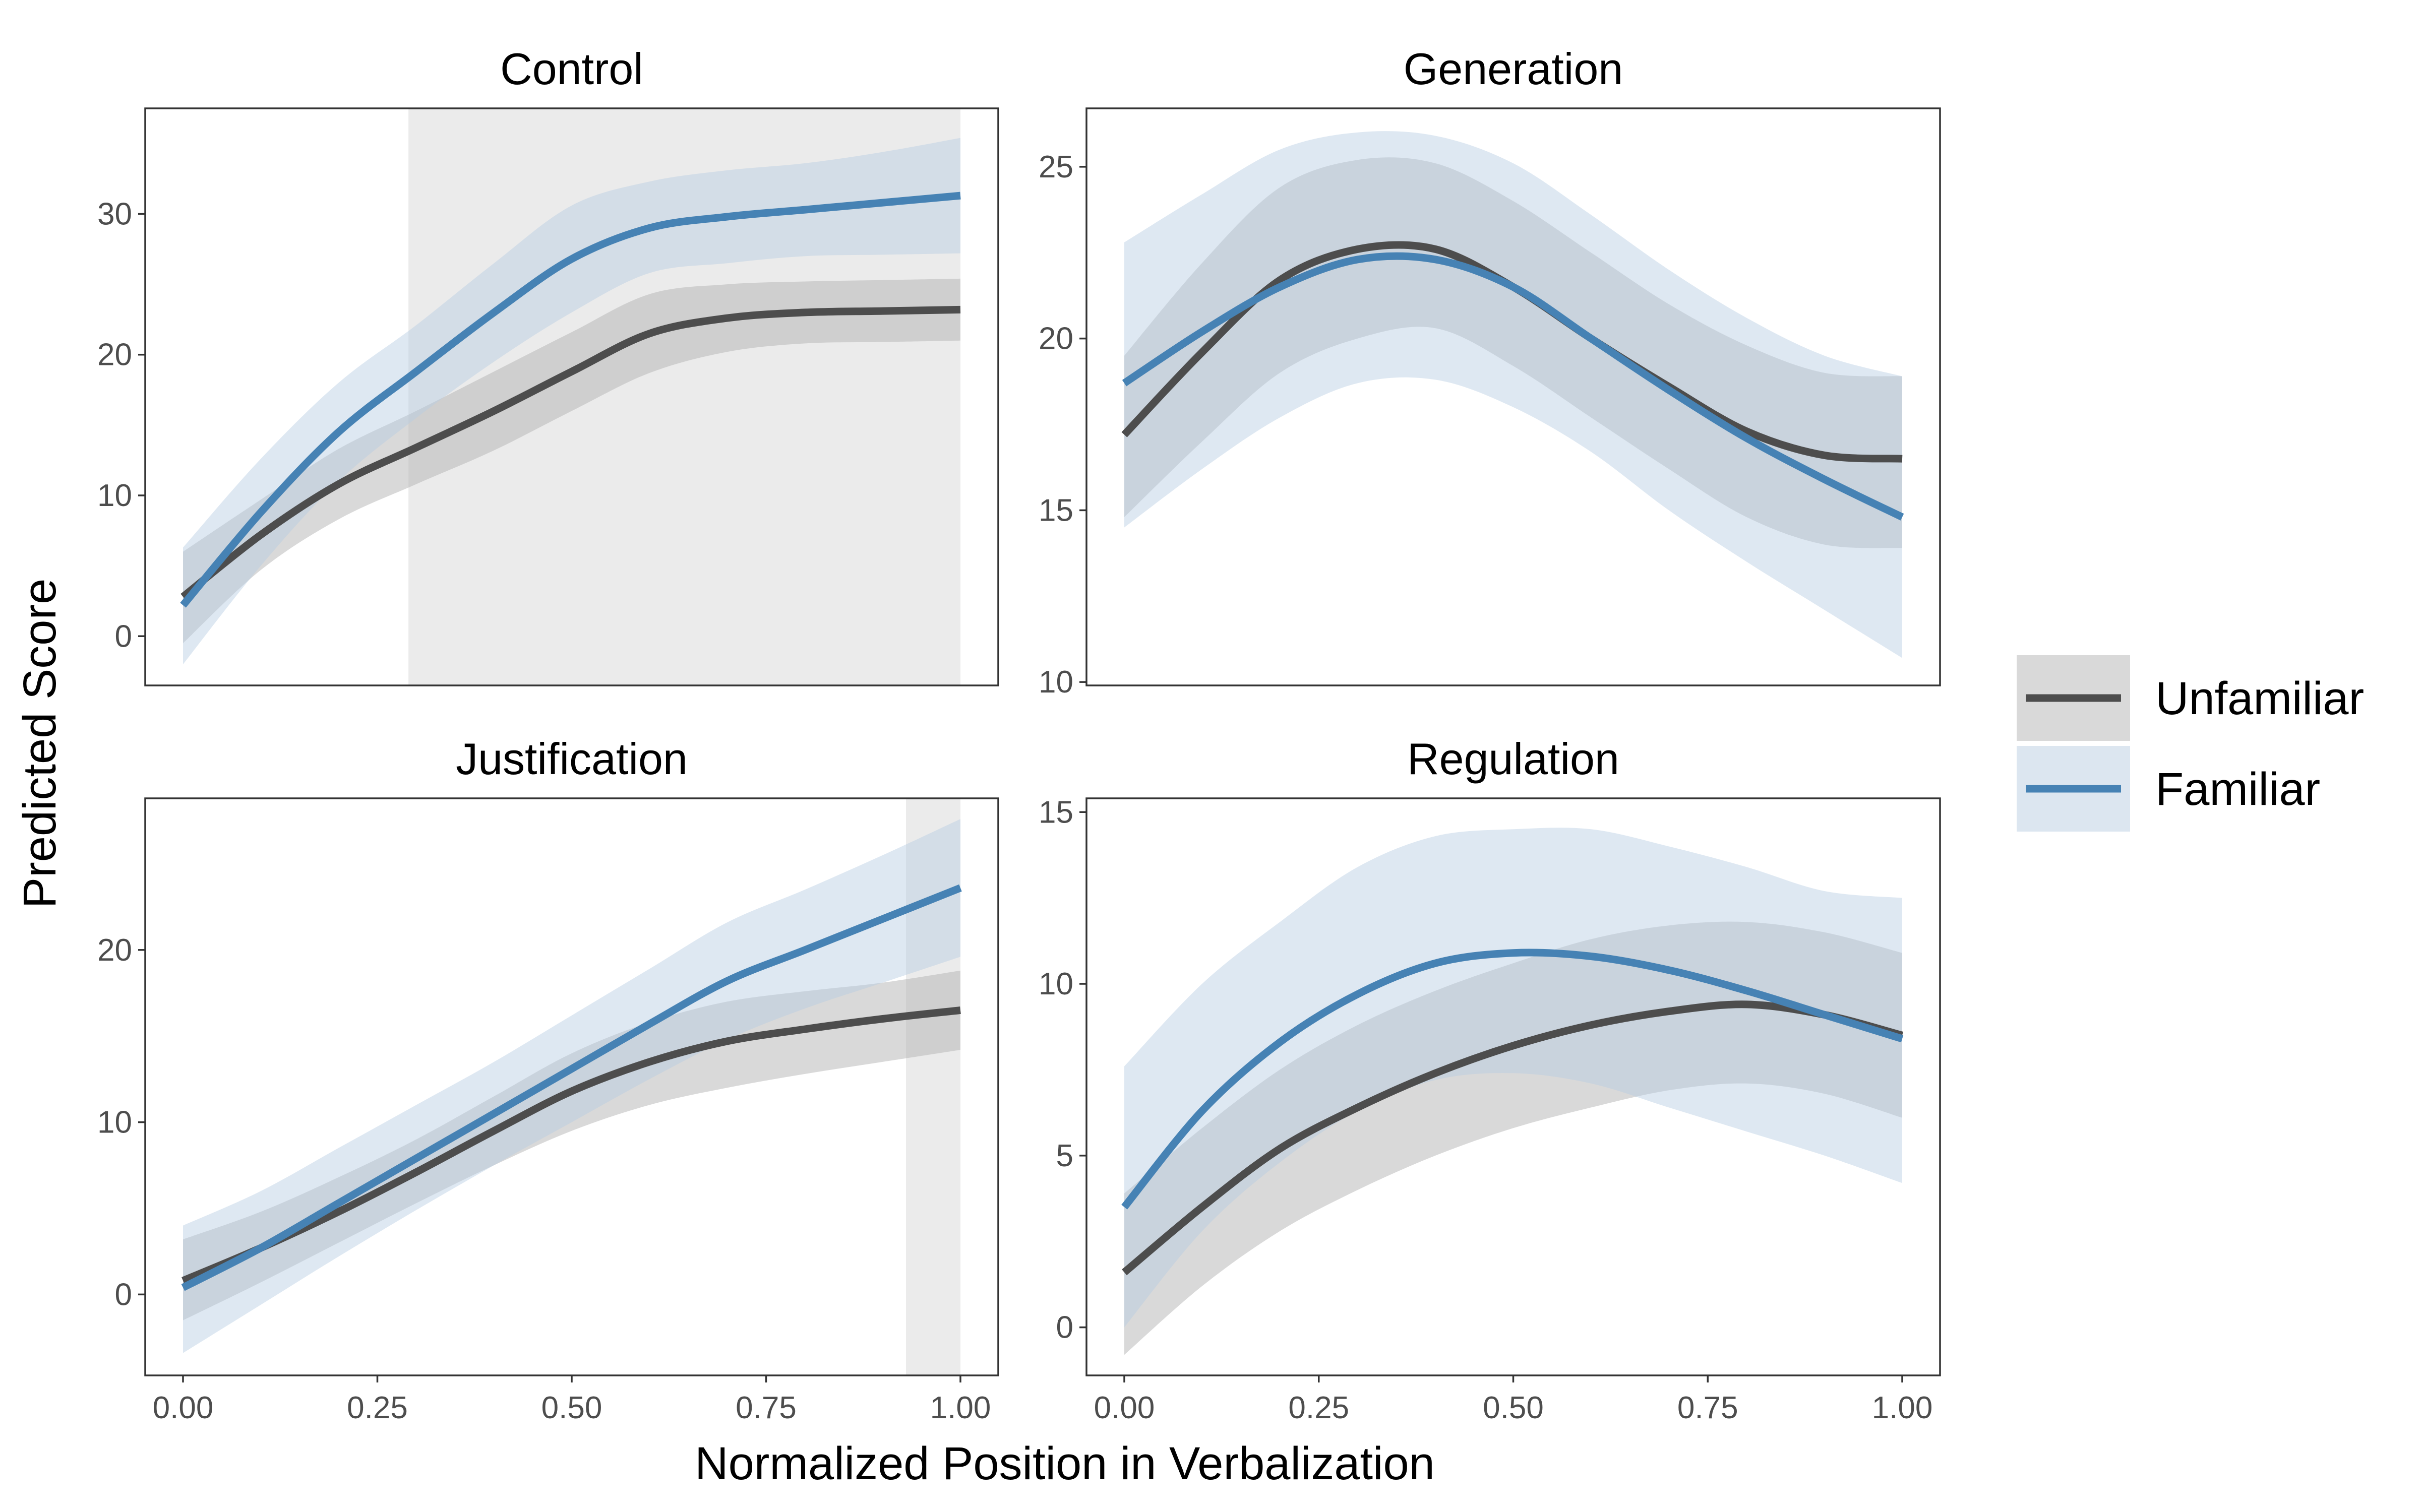 This screenshot has height=1512, width=2420. Describe the element at coordinates (2190, 743) in the screenshot. I see `legend: Unfamiliar Familiar` at that location.